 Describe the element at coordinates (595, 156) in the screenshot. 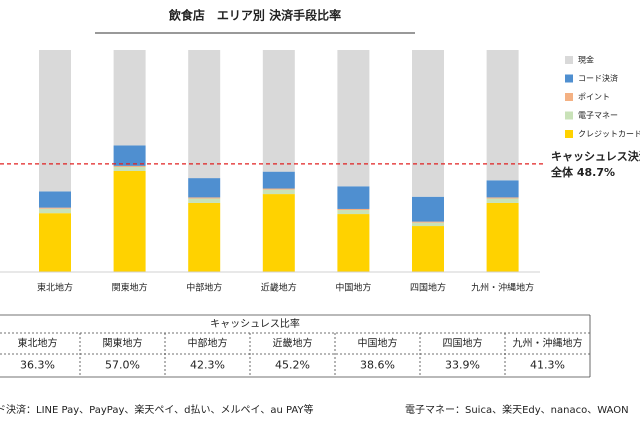

I see `reference-name: キャッシュレス決済` at that location.